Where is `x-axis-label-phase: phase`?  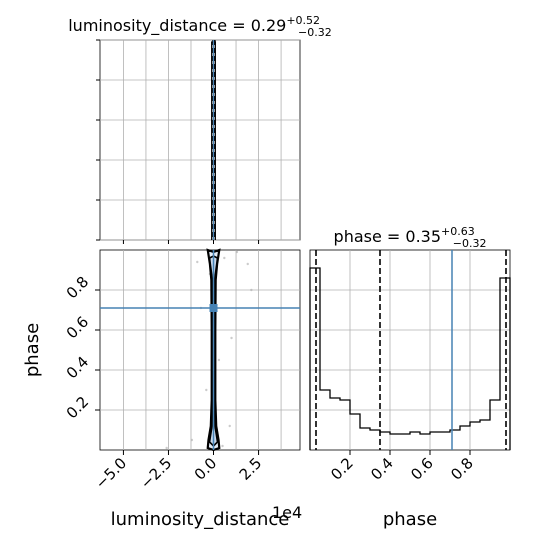
x-axis-label-phase: phase is located at coordinates (410, 519).